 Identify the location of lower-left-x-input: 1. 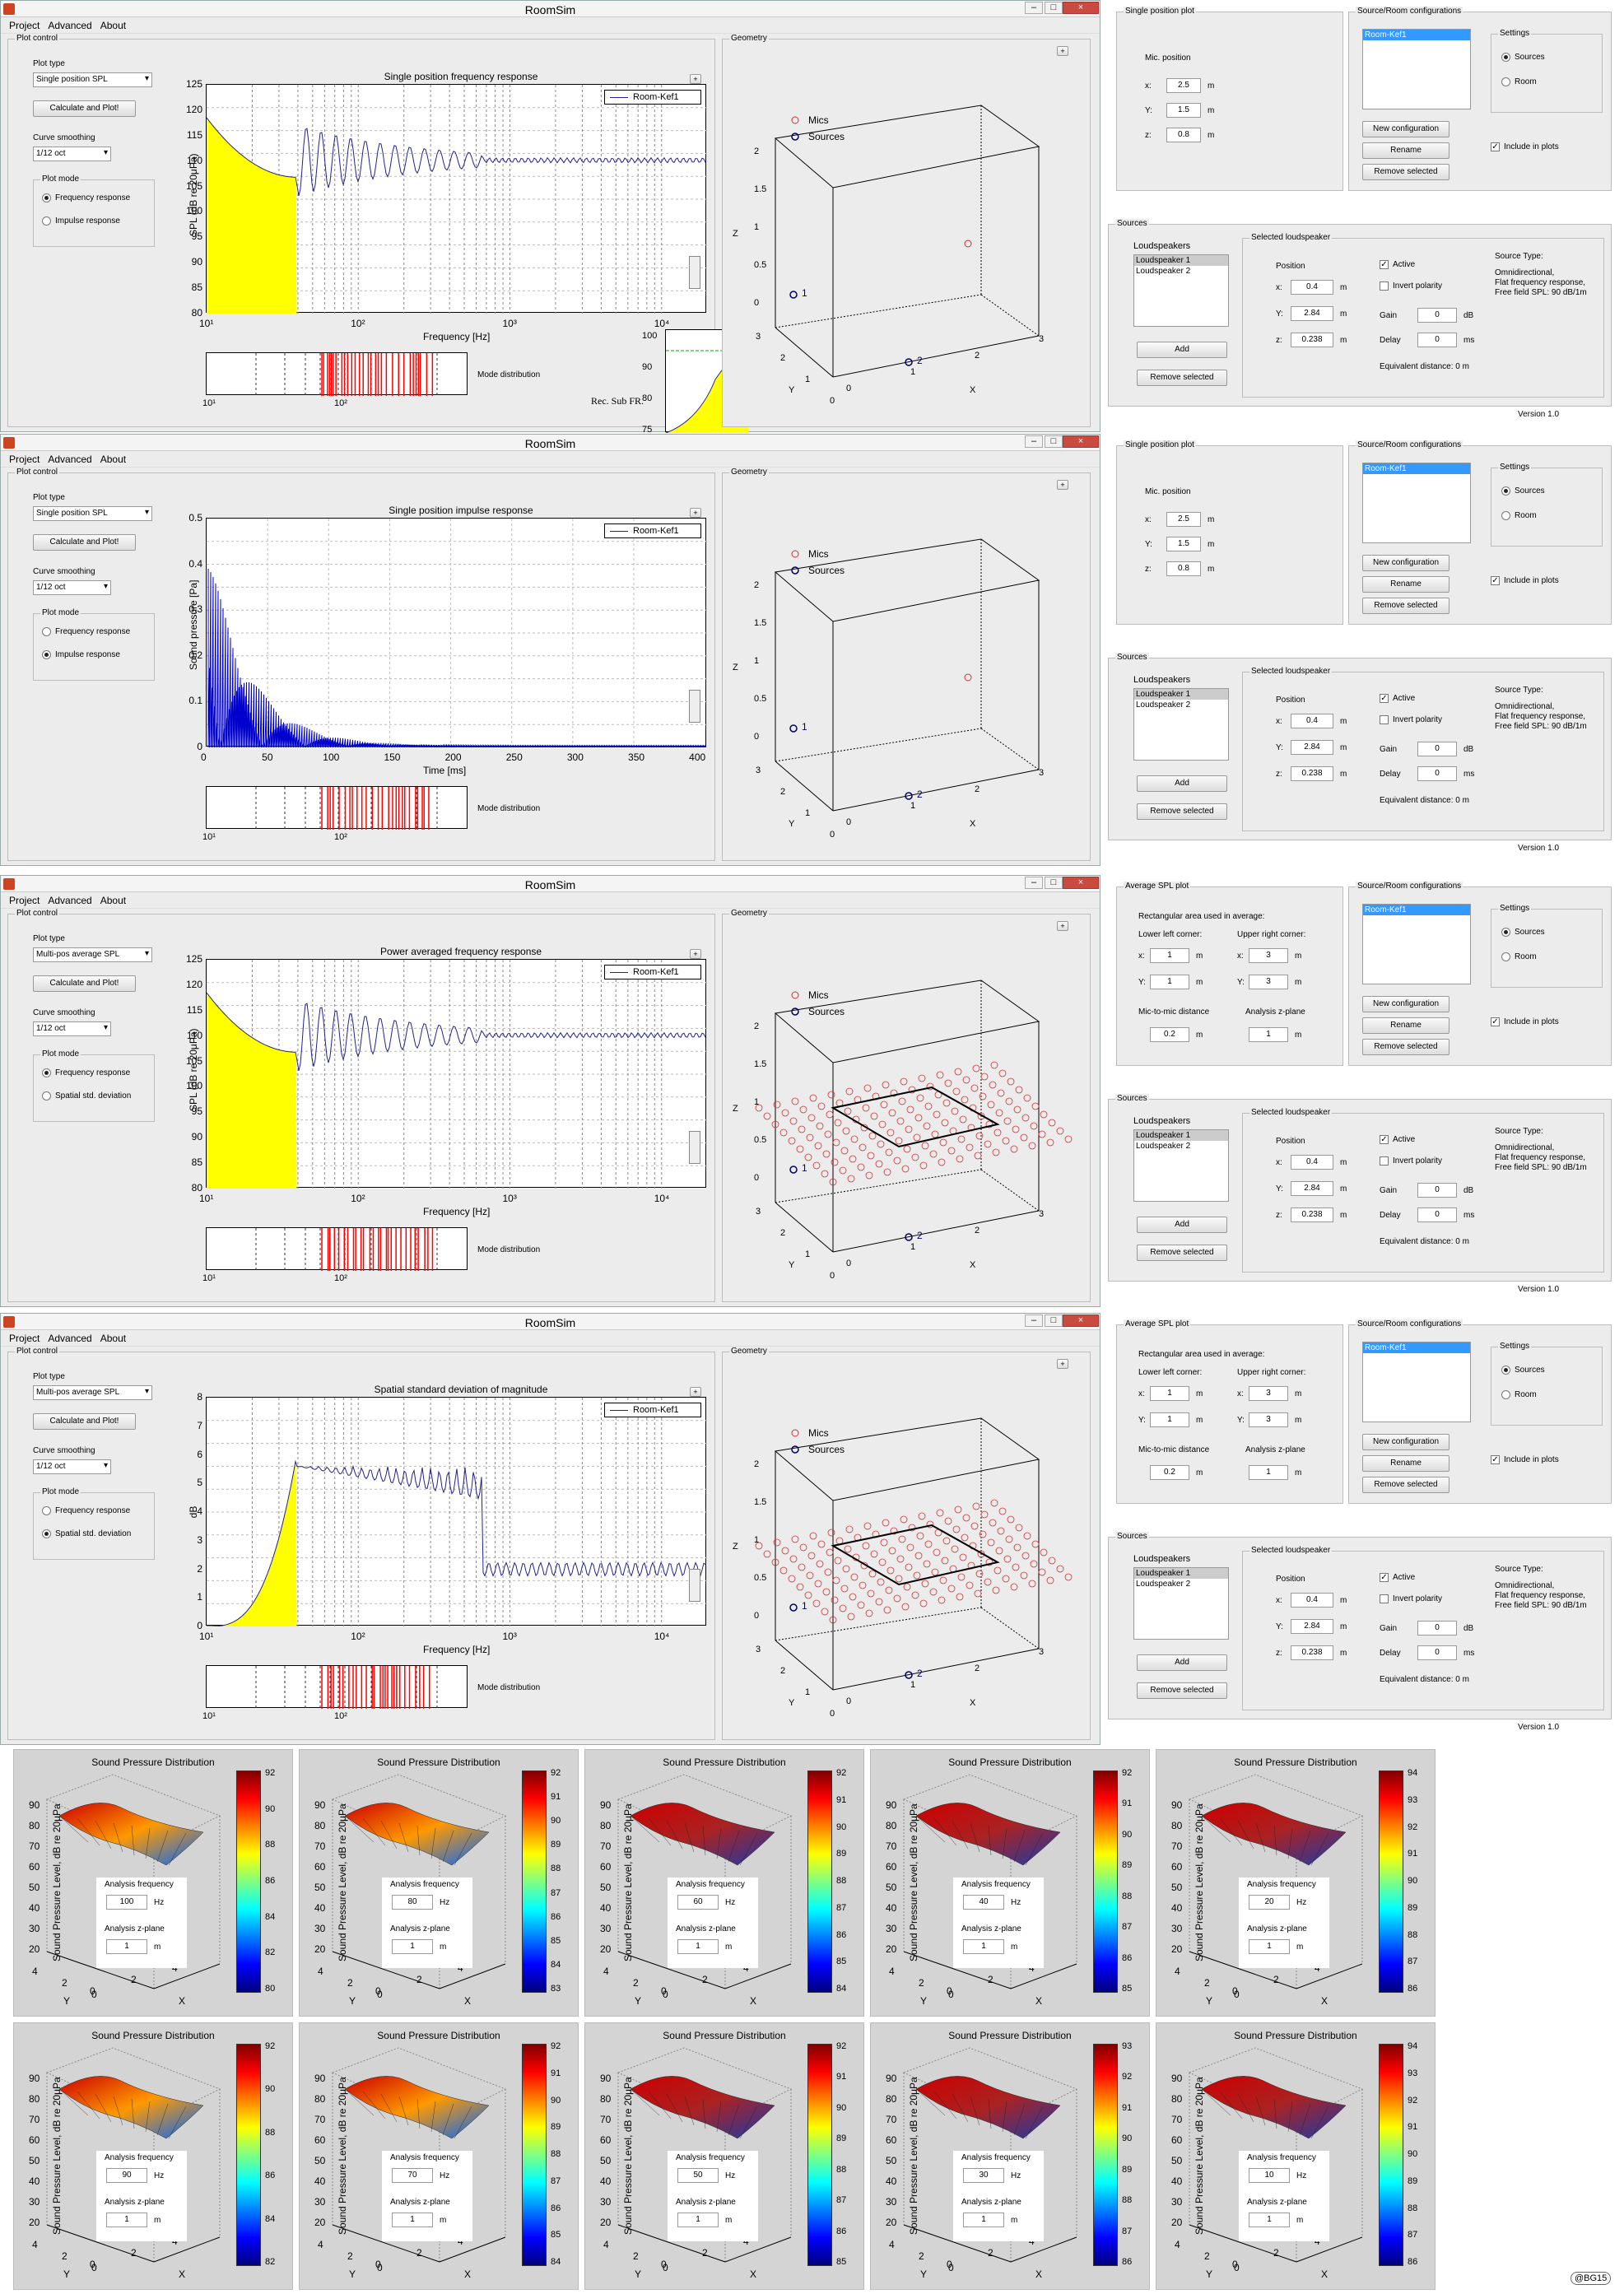
(1169, 955).